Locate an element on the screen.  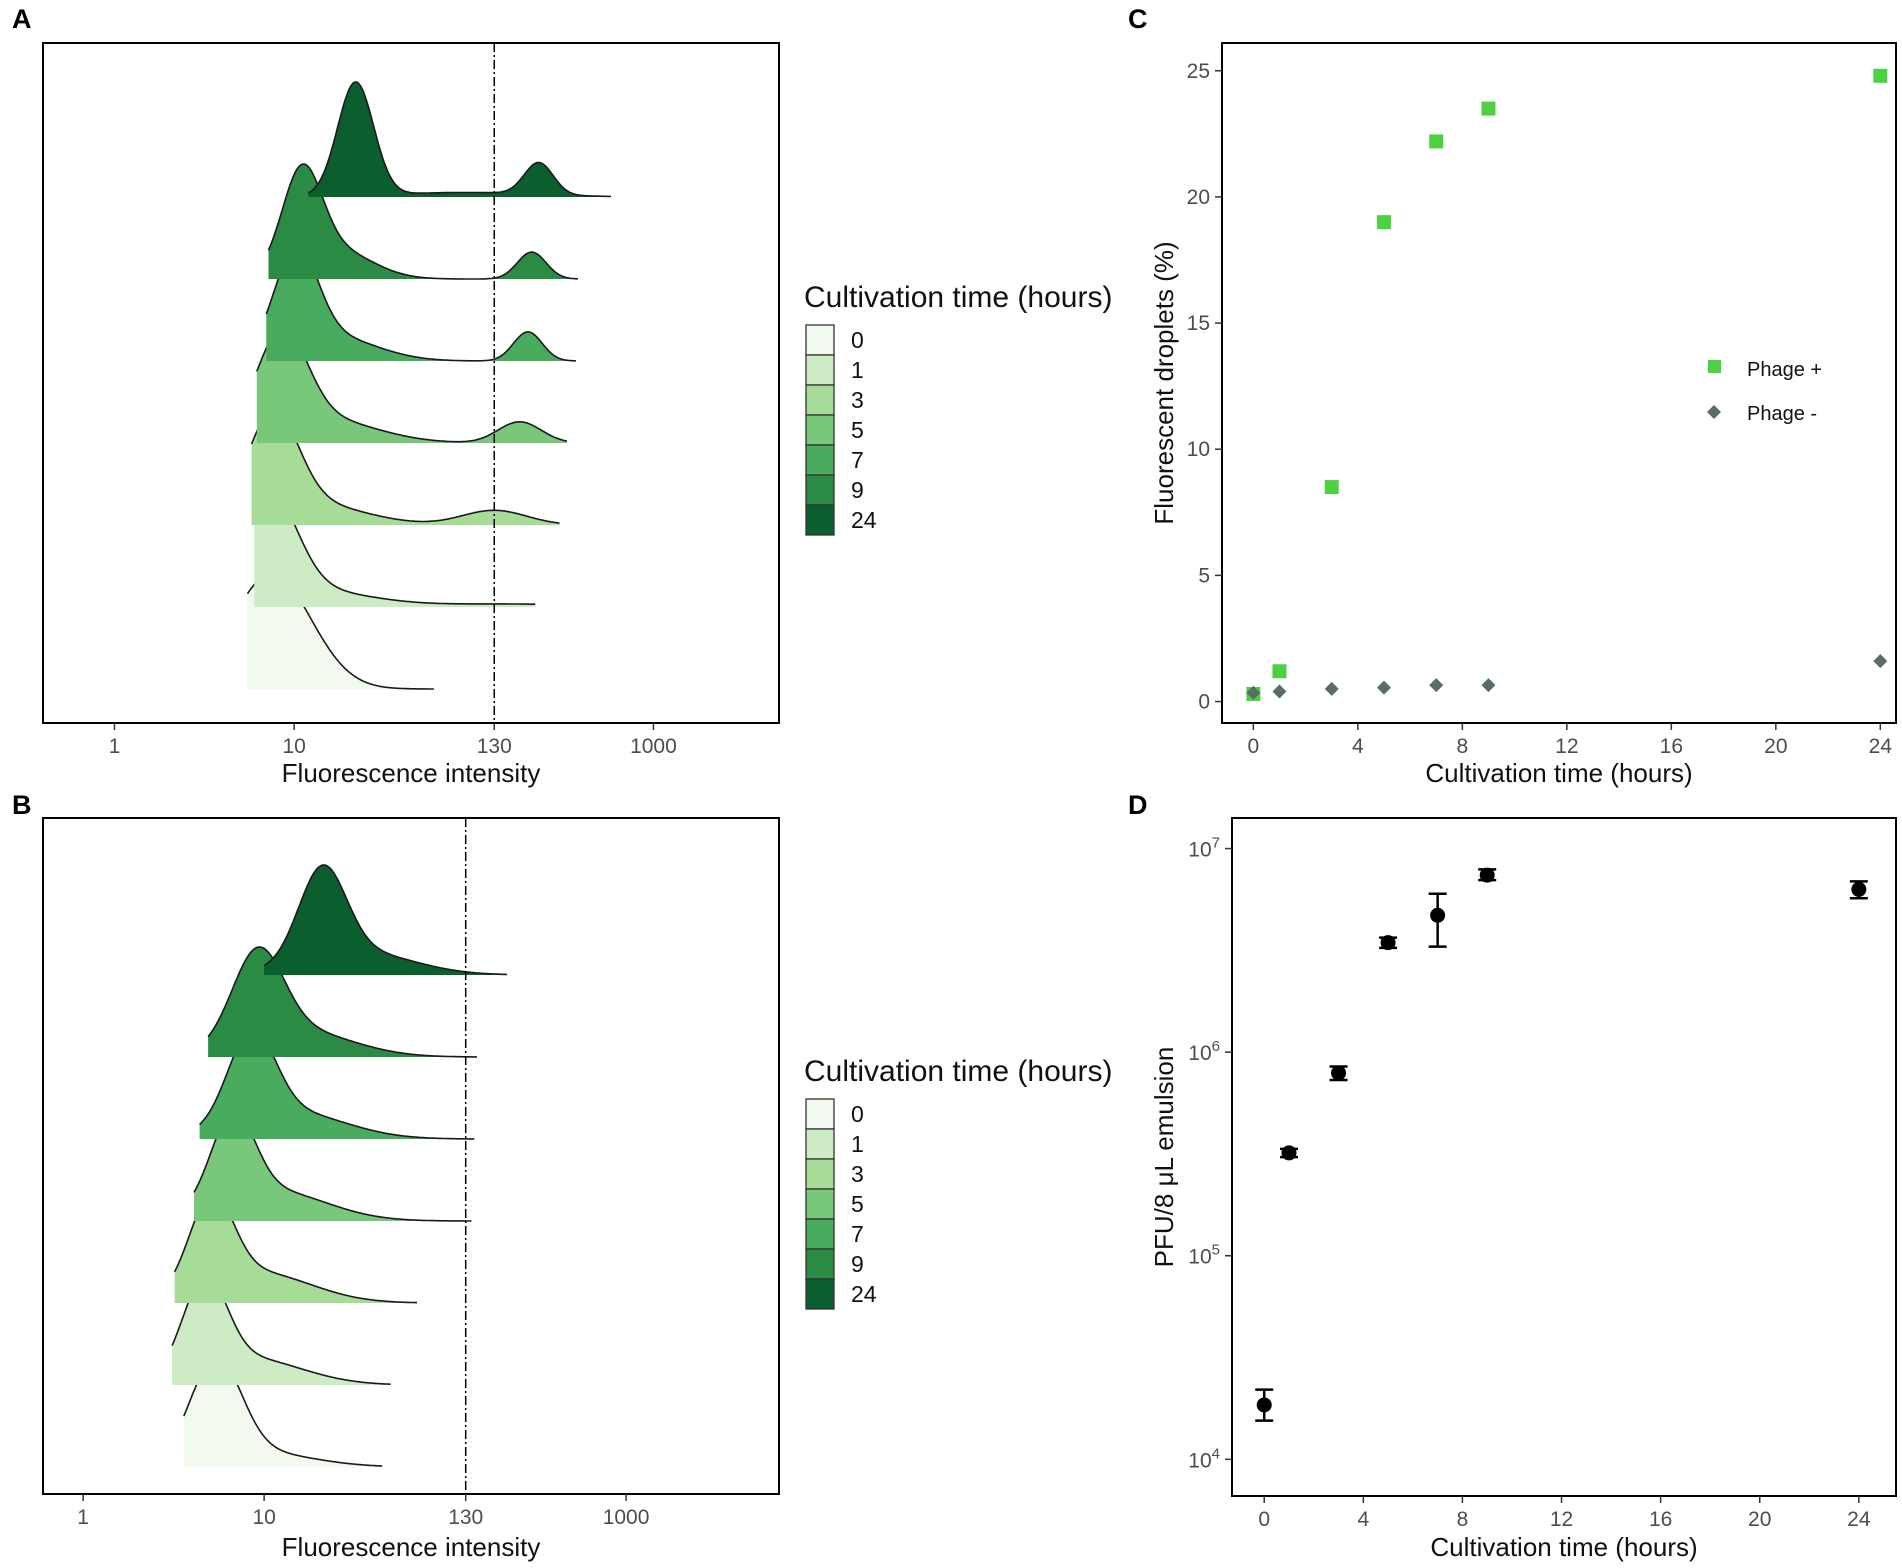
y-tick-label: 10⁵ is located at coordinates (1204, 1255).